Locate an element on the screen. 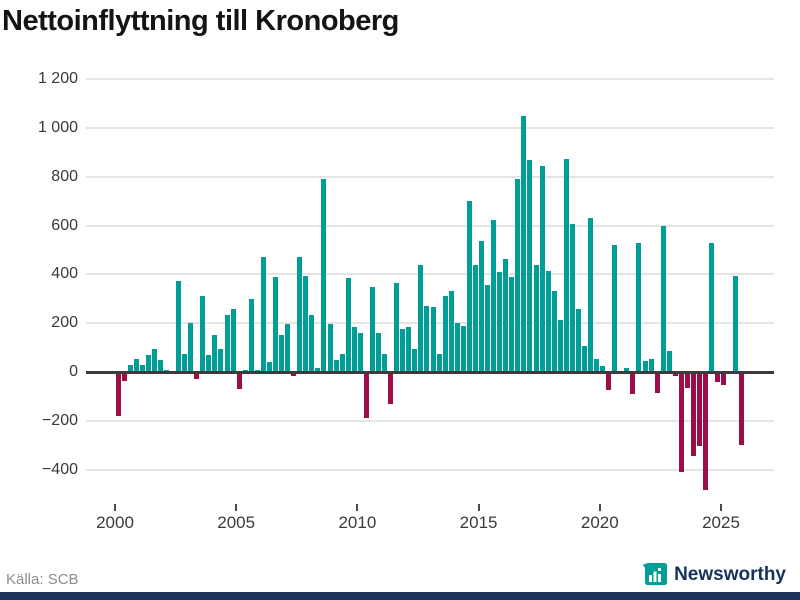 Image resolution: width=800 pixels, height=600 pixels. bar-2008-Q2 is located at coordinates (318, 370).